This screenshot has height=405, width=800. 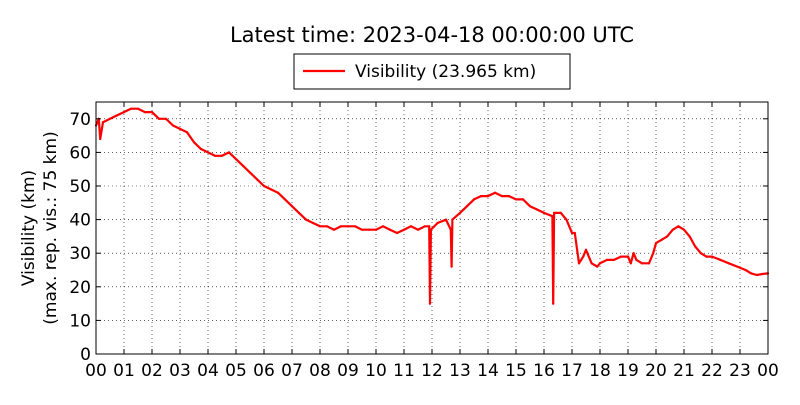 What do you see at coordinates (264, 371) in the screenshot?
I see `x-tick-label: 06` at bounding box center [264, 371].